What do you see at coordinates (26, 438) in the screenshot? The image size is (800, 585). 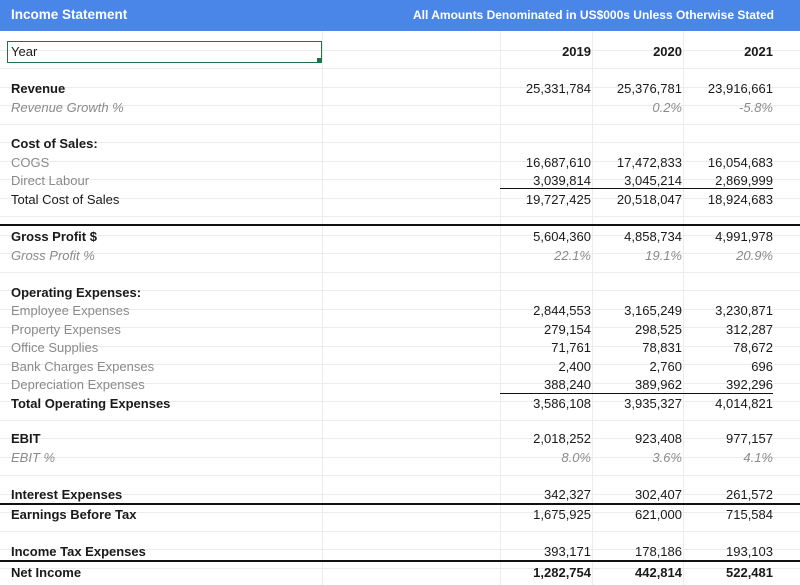 I see `row-label: EBIT` at bounding box center [26, 438].